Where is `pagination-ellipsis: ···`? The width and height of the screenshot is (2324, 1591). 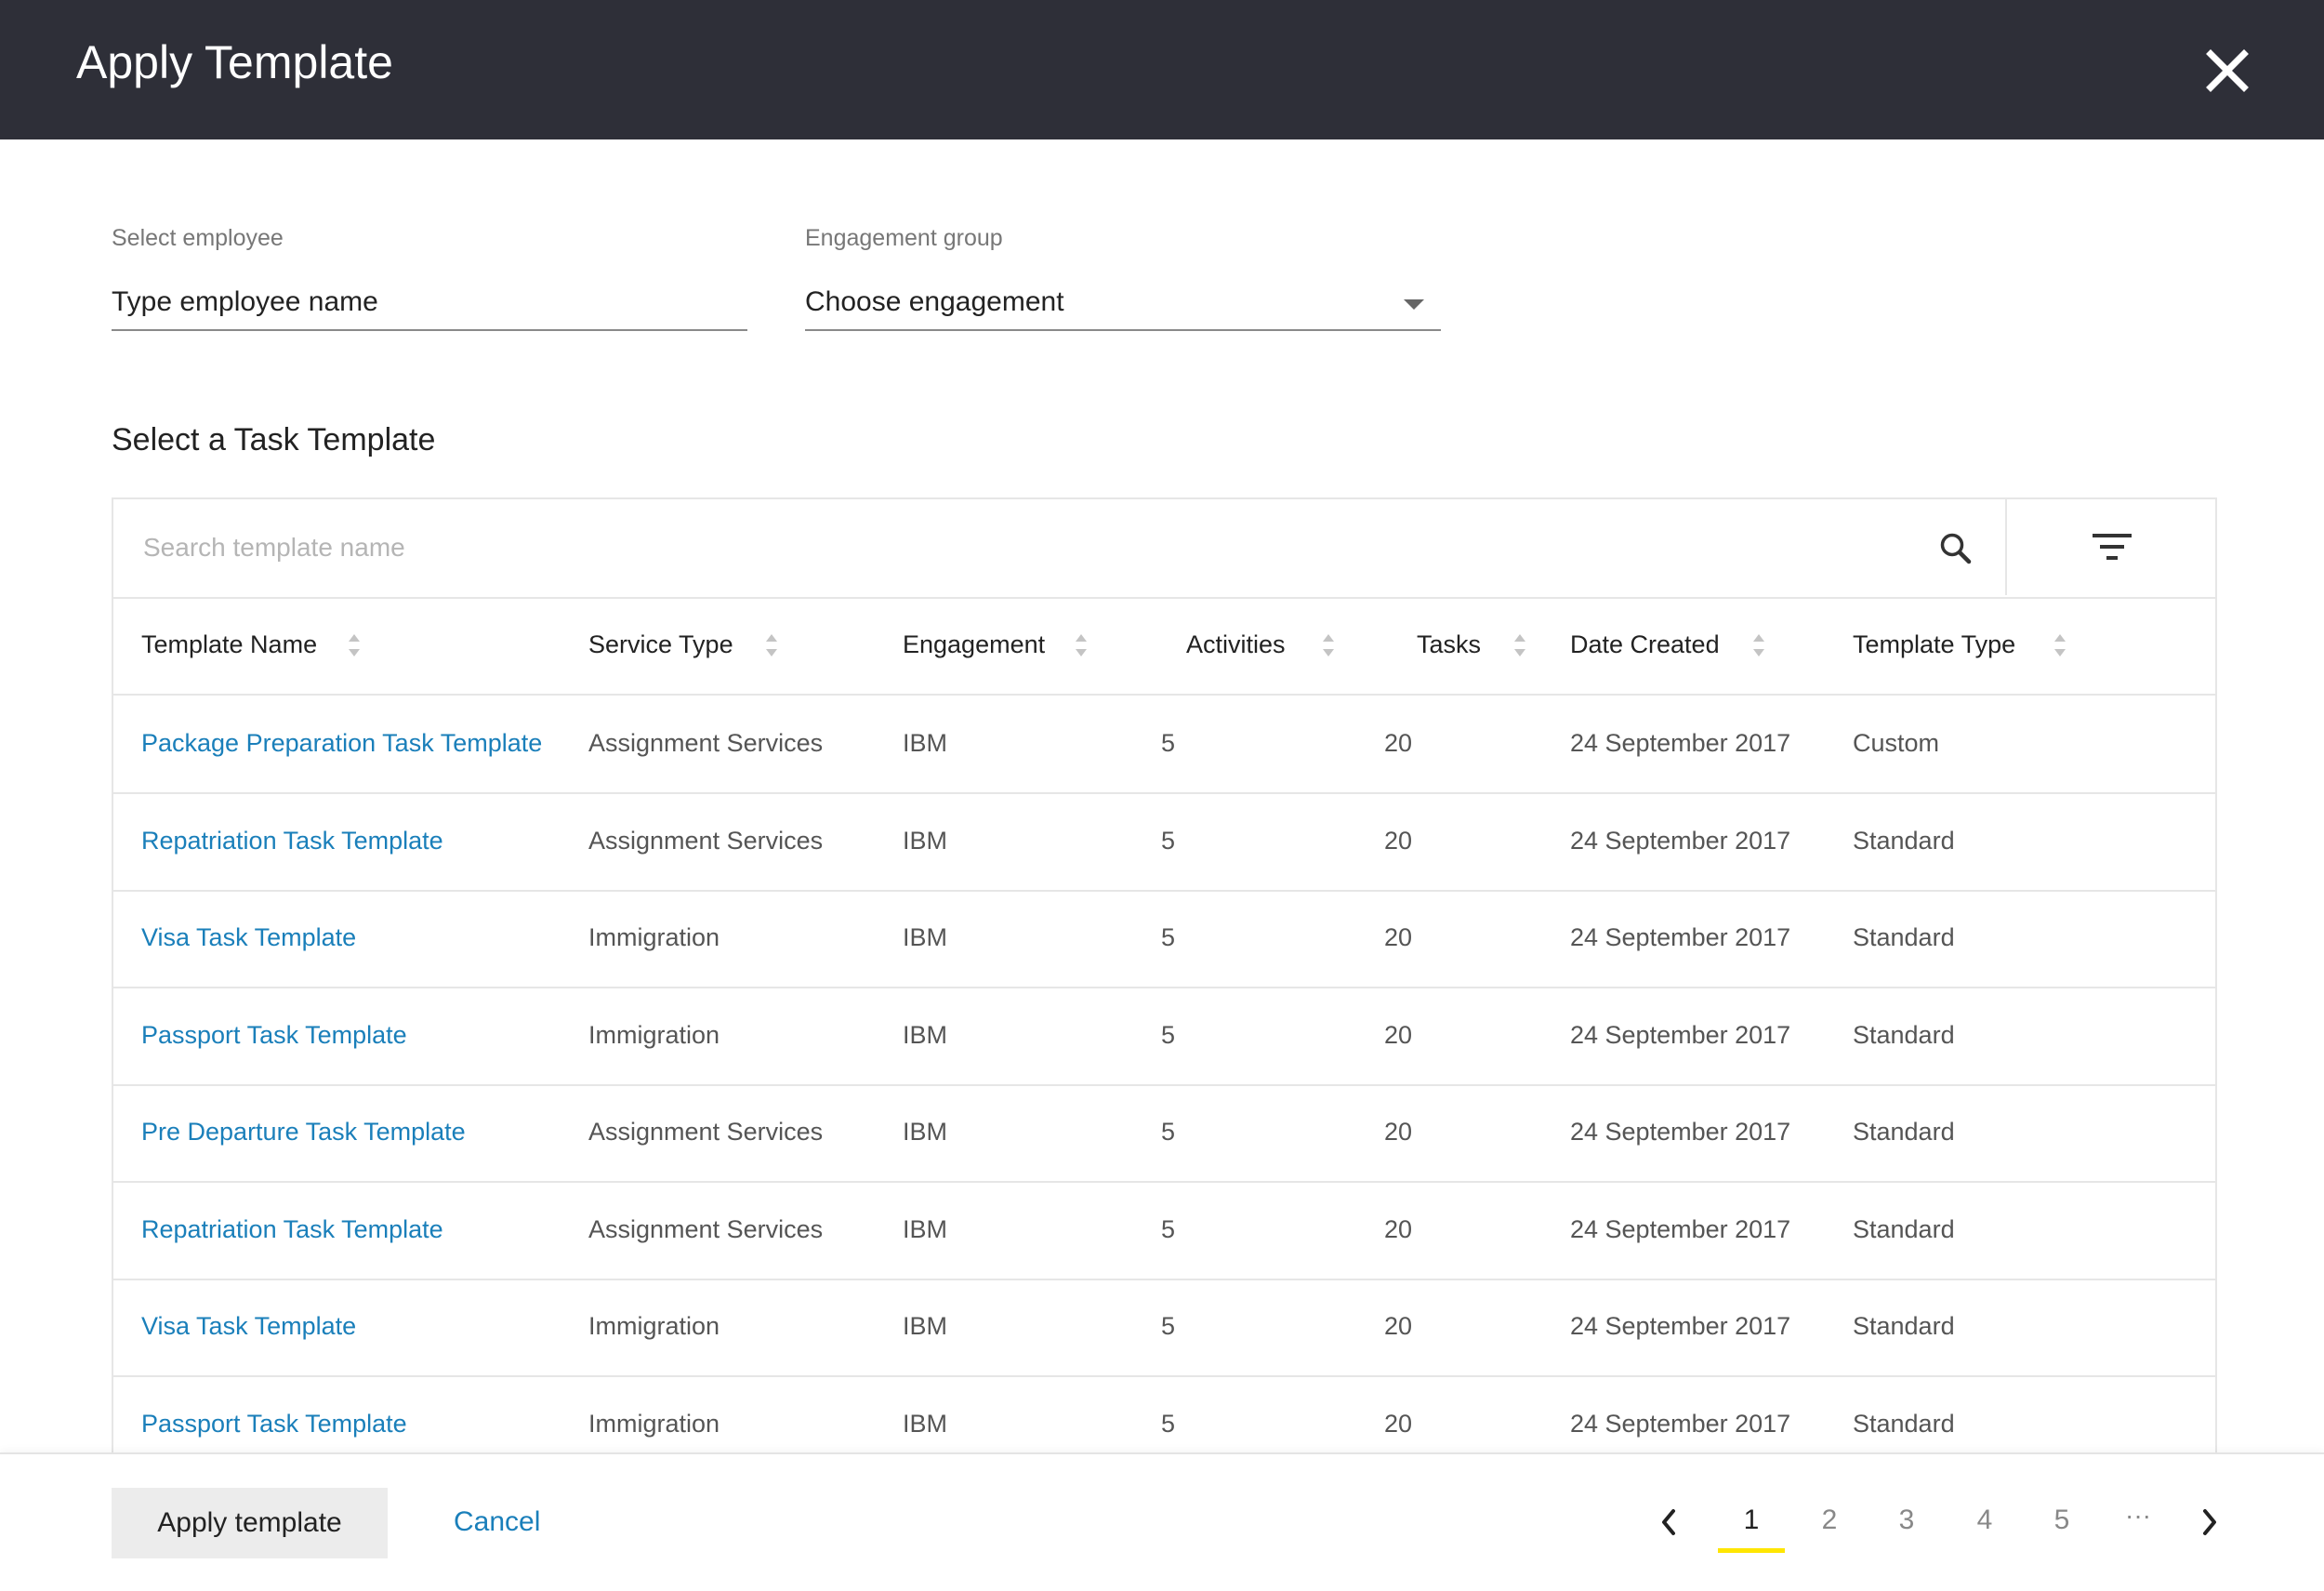 pagination-ellipsis: ··· is located at coordinates (2138, 1516).